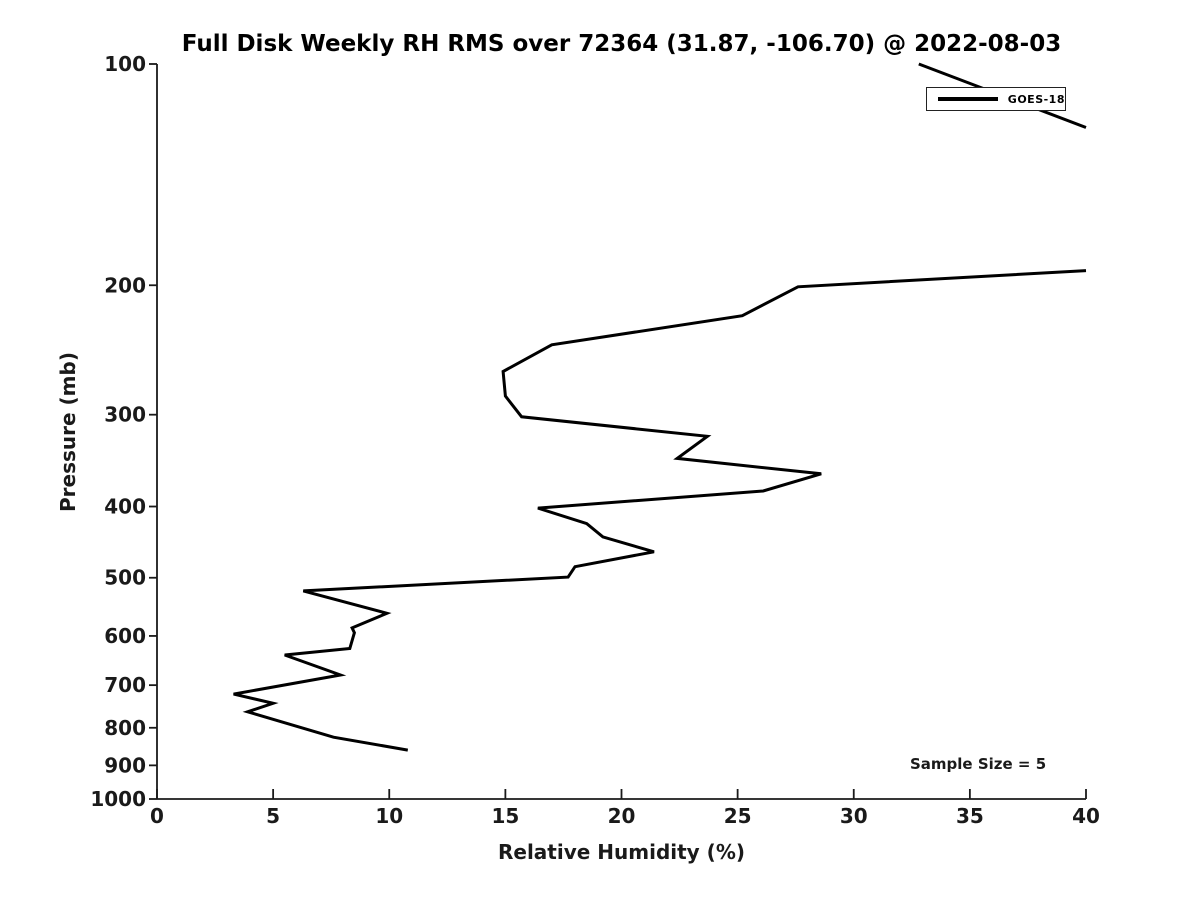 This screenshot has width=1200, height=900. I want to click on x-axis-label: Relative Humidity (%), so click(621, 852).